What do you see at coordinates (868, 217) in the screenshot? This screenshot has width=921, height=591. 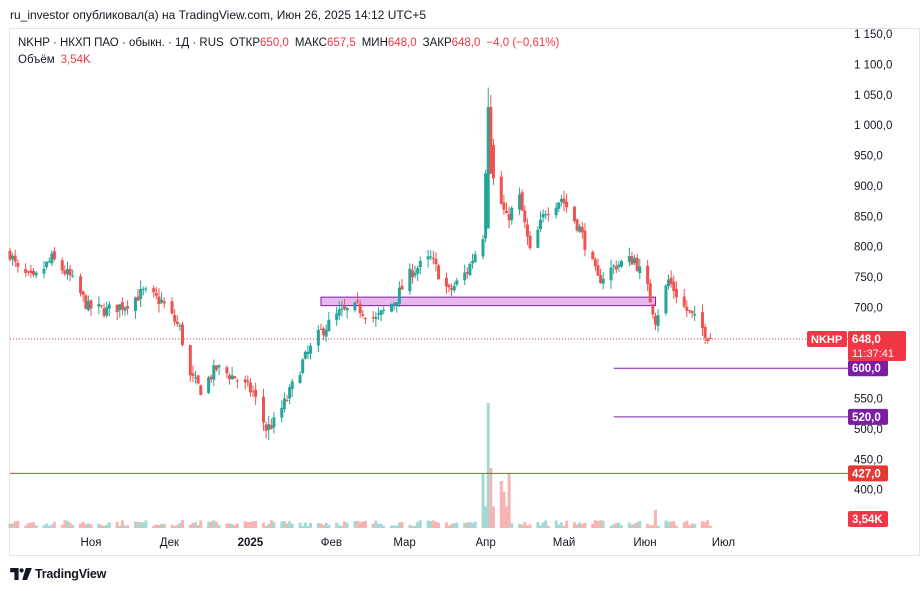 I see `y-tick-label: 850,0` at bounding box center [868, 217].